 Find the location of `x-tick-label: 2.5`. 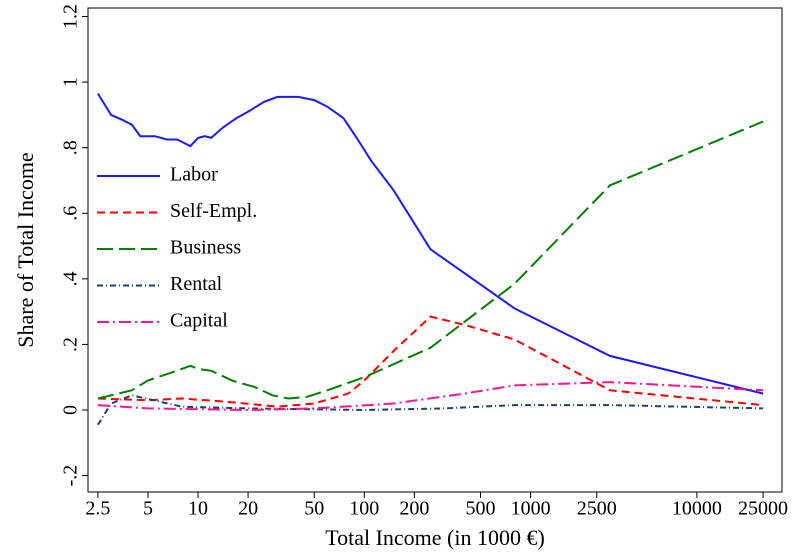

x-tick-label: 2.5 is located at coordinates (97, 509).